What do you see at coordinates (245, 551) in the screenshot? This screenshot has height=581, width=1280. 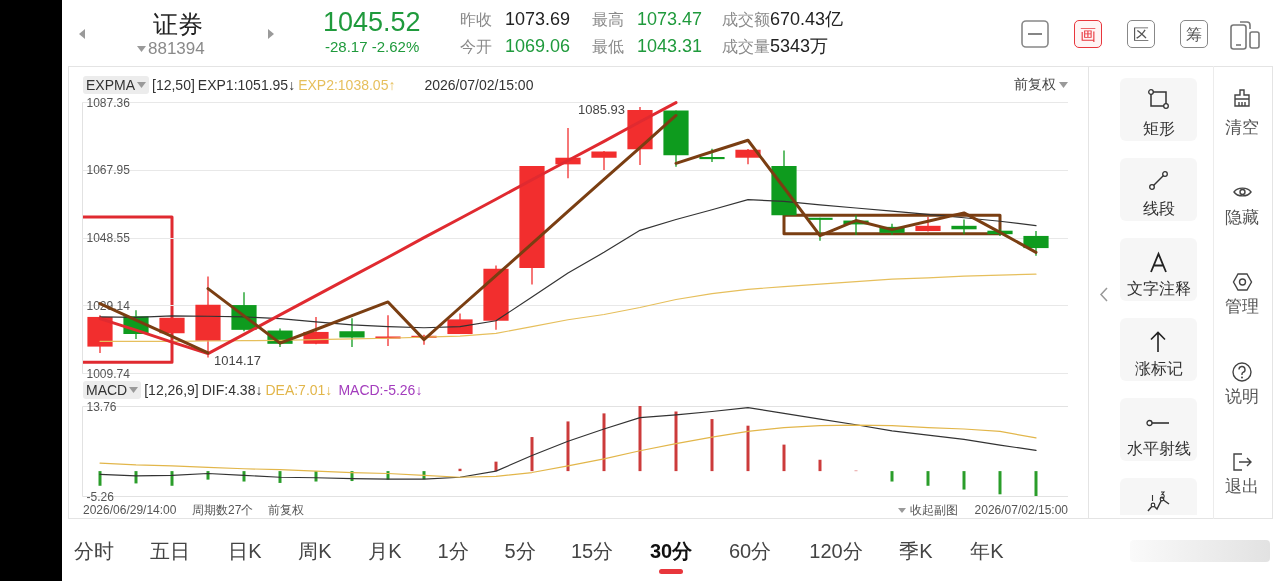 I see `text: 日K` at bounding box center [245, 551].